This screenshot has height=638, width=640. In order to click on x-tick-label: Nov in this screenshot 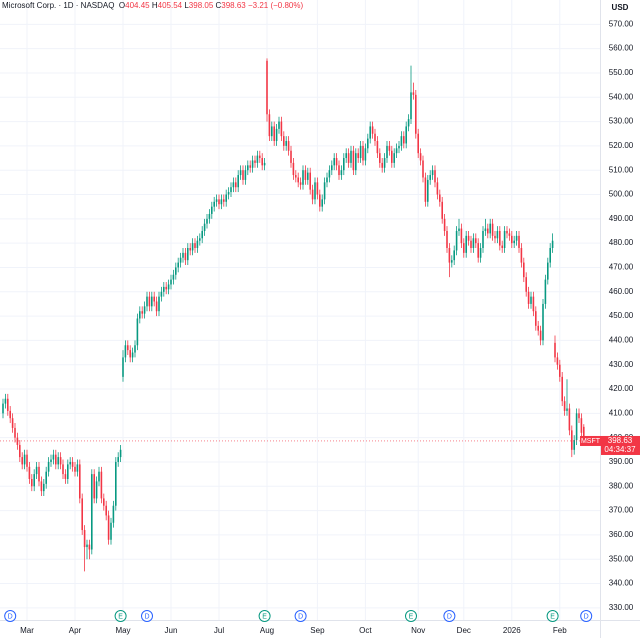, I will do `click(418, 630)`.